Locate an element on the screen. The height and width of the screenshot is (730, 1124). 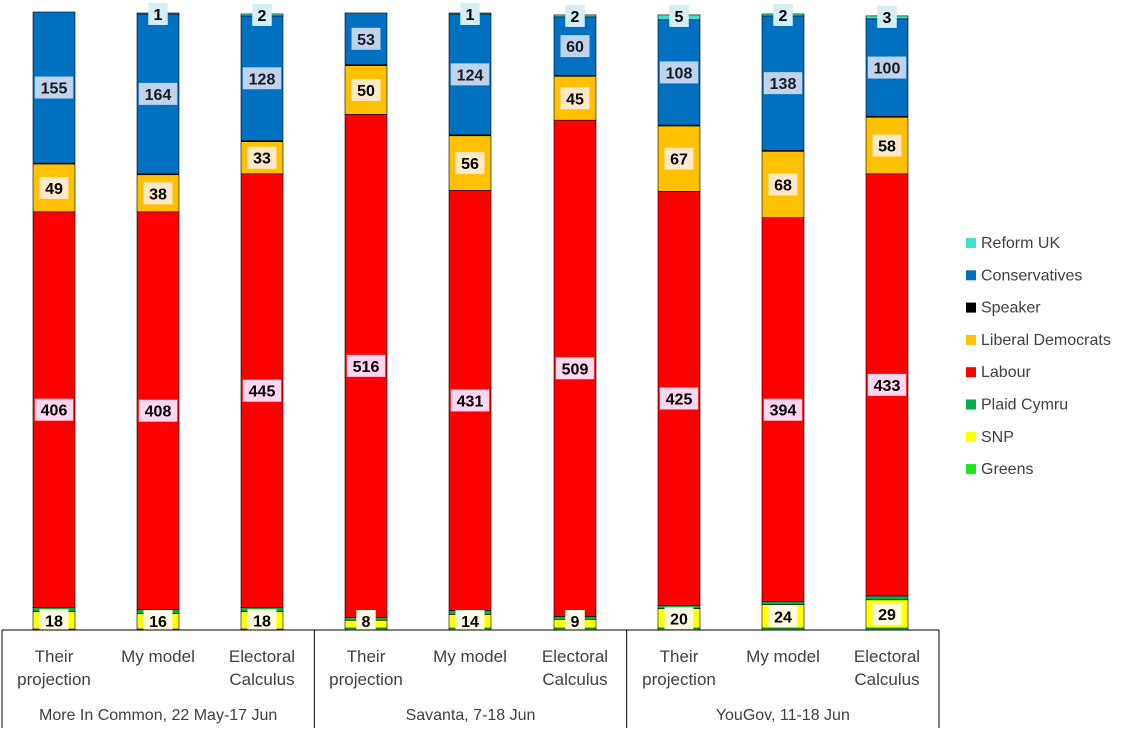
data-label-labour-3: 445 is located at coordinates (262, 392).